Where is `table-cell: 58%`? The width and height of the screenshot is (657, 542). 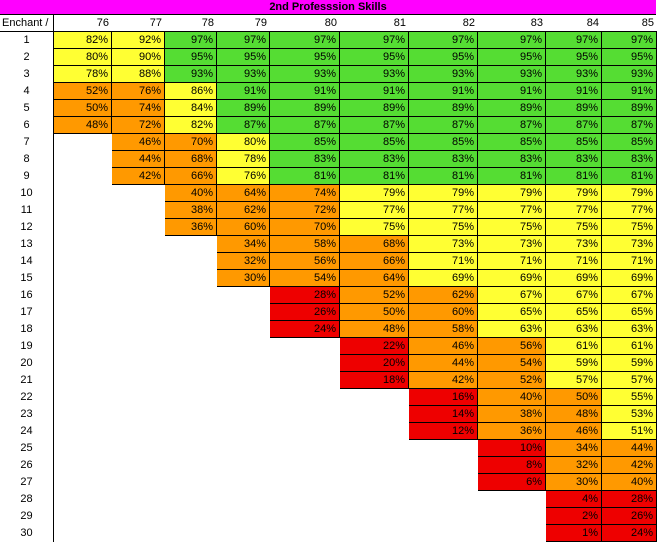
table-cell: 58% is located at coordinates (305, 244).